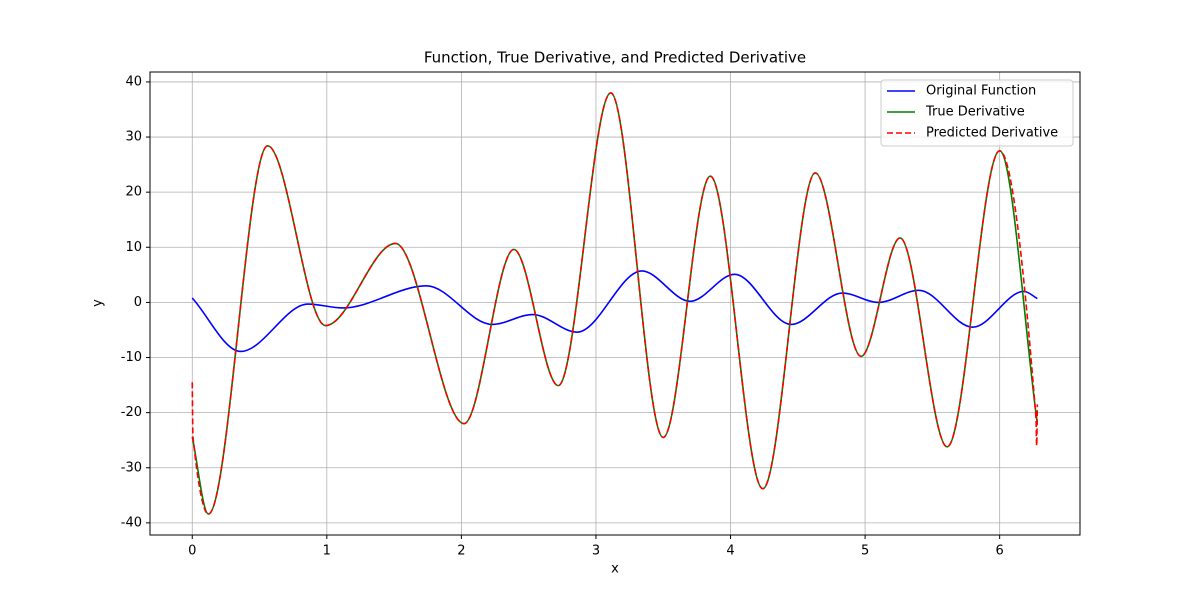 This screenshot has width=1200, height=600. Describe the element at coordinates (131, 357) in the screenshot. I see `y-tick-label: -10` at that location.